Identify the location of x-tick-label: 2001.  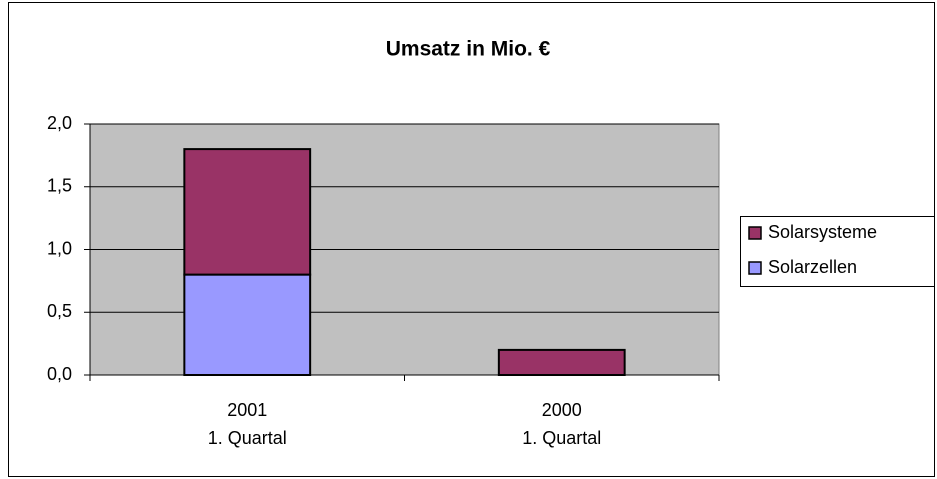
(247, 410).